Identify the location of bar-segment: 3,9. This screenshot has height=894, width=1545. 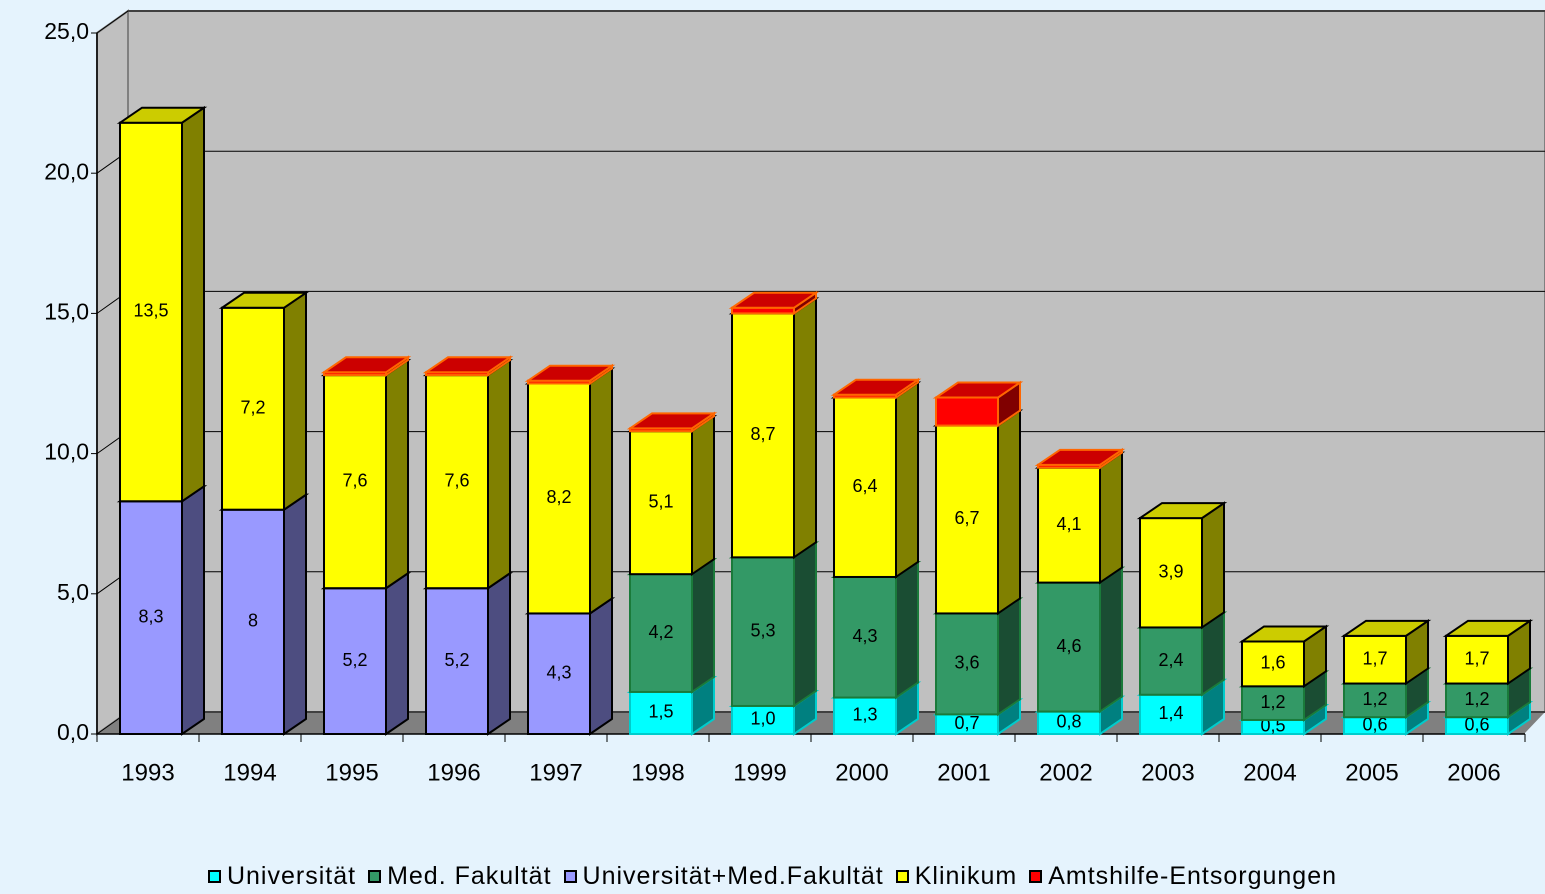
(1182, 565).